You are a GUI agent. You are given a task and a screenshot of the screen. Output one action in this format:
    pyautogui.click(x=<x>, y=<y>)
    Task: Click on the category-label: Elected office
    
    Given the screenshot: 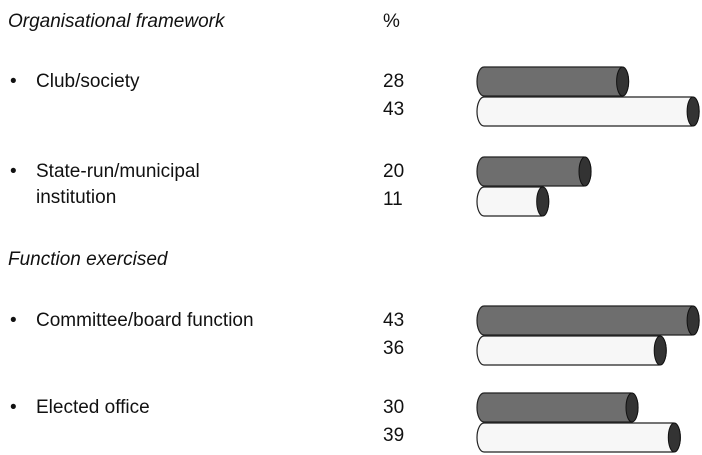 What is the action you would take?
    pyautogui.click(x=93, y=407)
    